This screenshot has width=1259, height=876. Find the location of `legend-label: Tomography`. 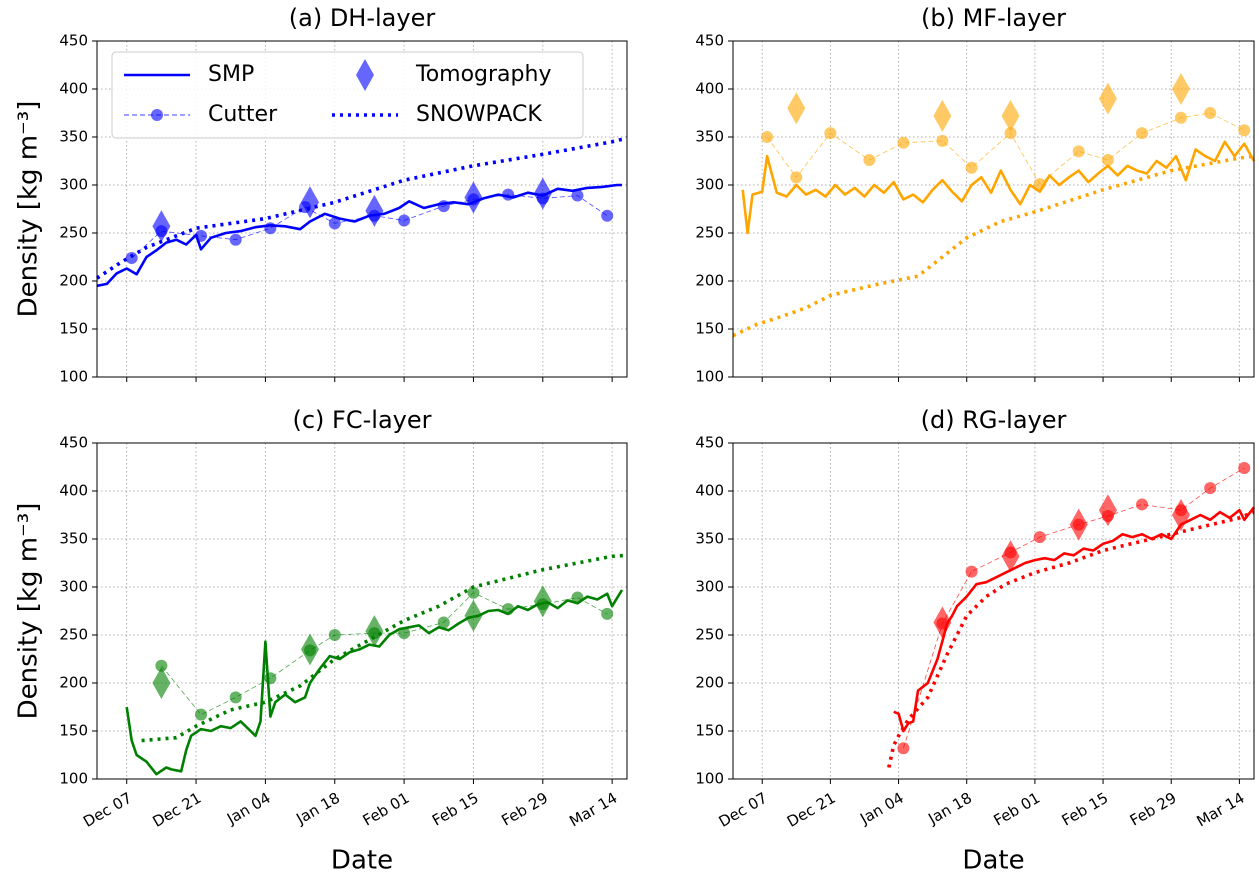

legend-label: Tomography is located at coordinates (483, 74).